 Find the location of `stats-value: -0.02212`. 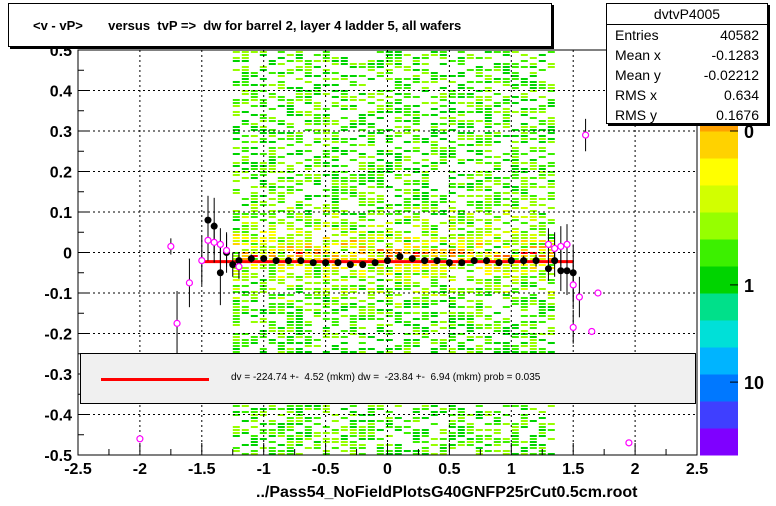

stats-value: -0.02212 is located at coordinates (731, 75).